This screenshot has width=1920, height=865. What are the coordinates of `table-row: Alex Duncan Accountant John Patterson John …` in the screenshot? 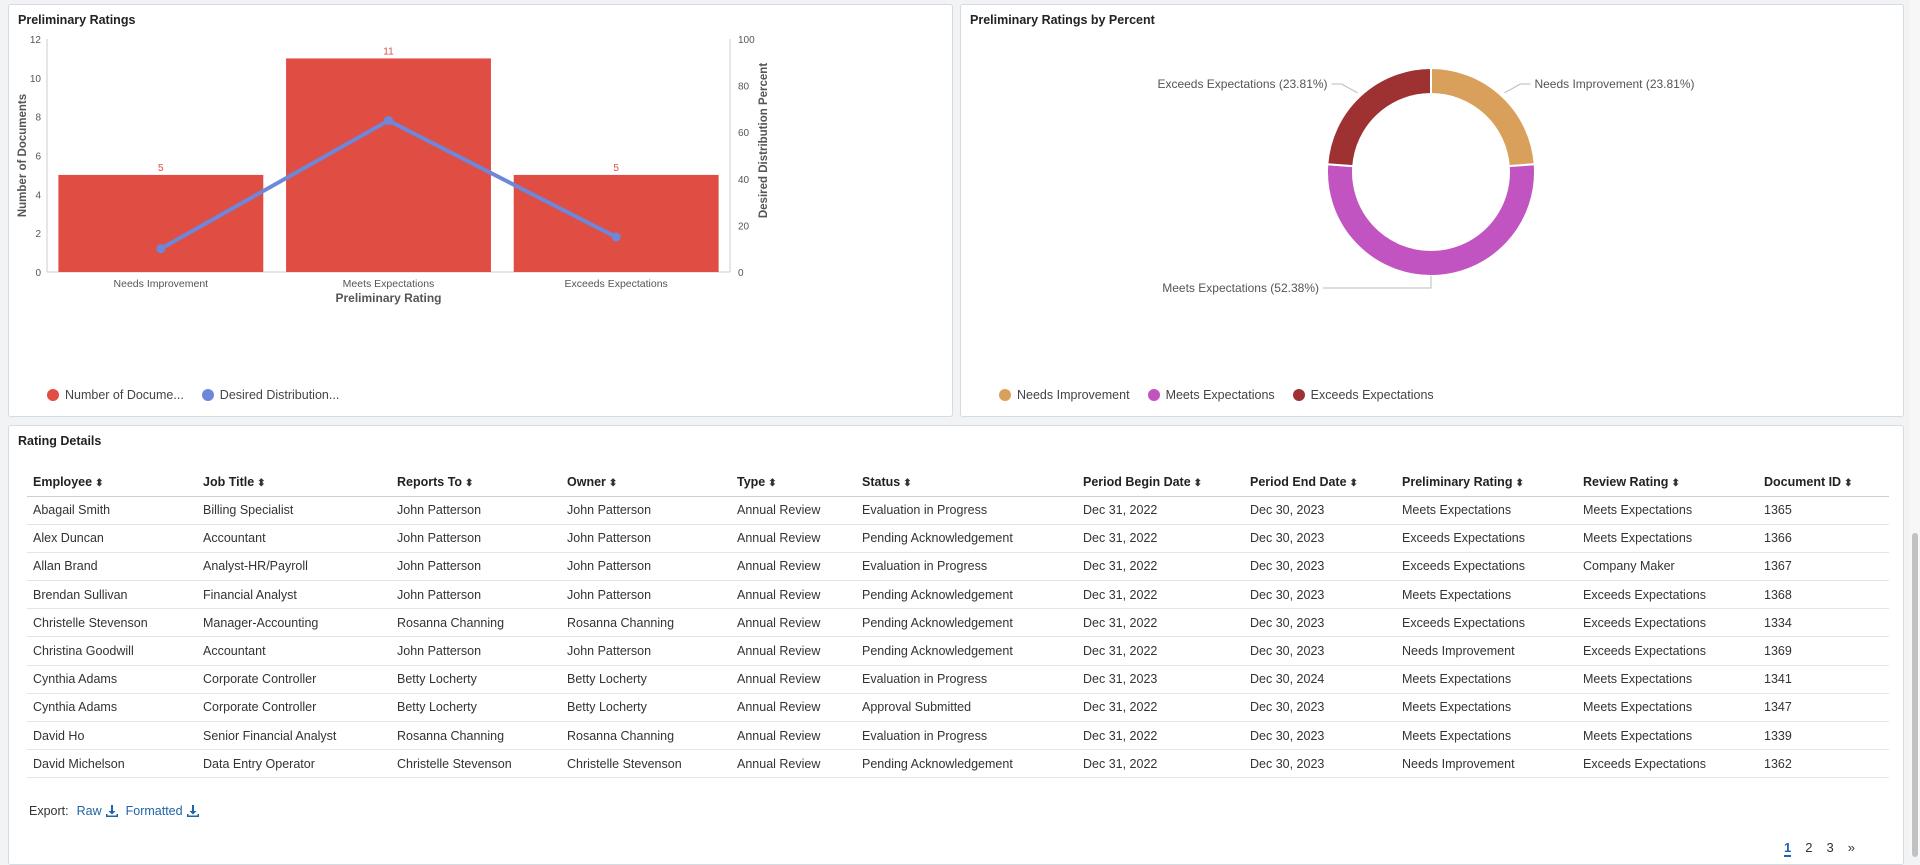 It's located at (958, 538).